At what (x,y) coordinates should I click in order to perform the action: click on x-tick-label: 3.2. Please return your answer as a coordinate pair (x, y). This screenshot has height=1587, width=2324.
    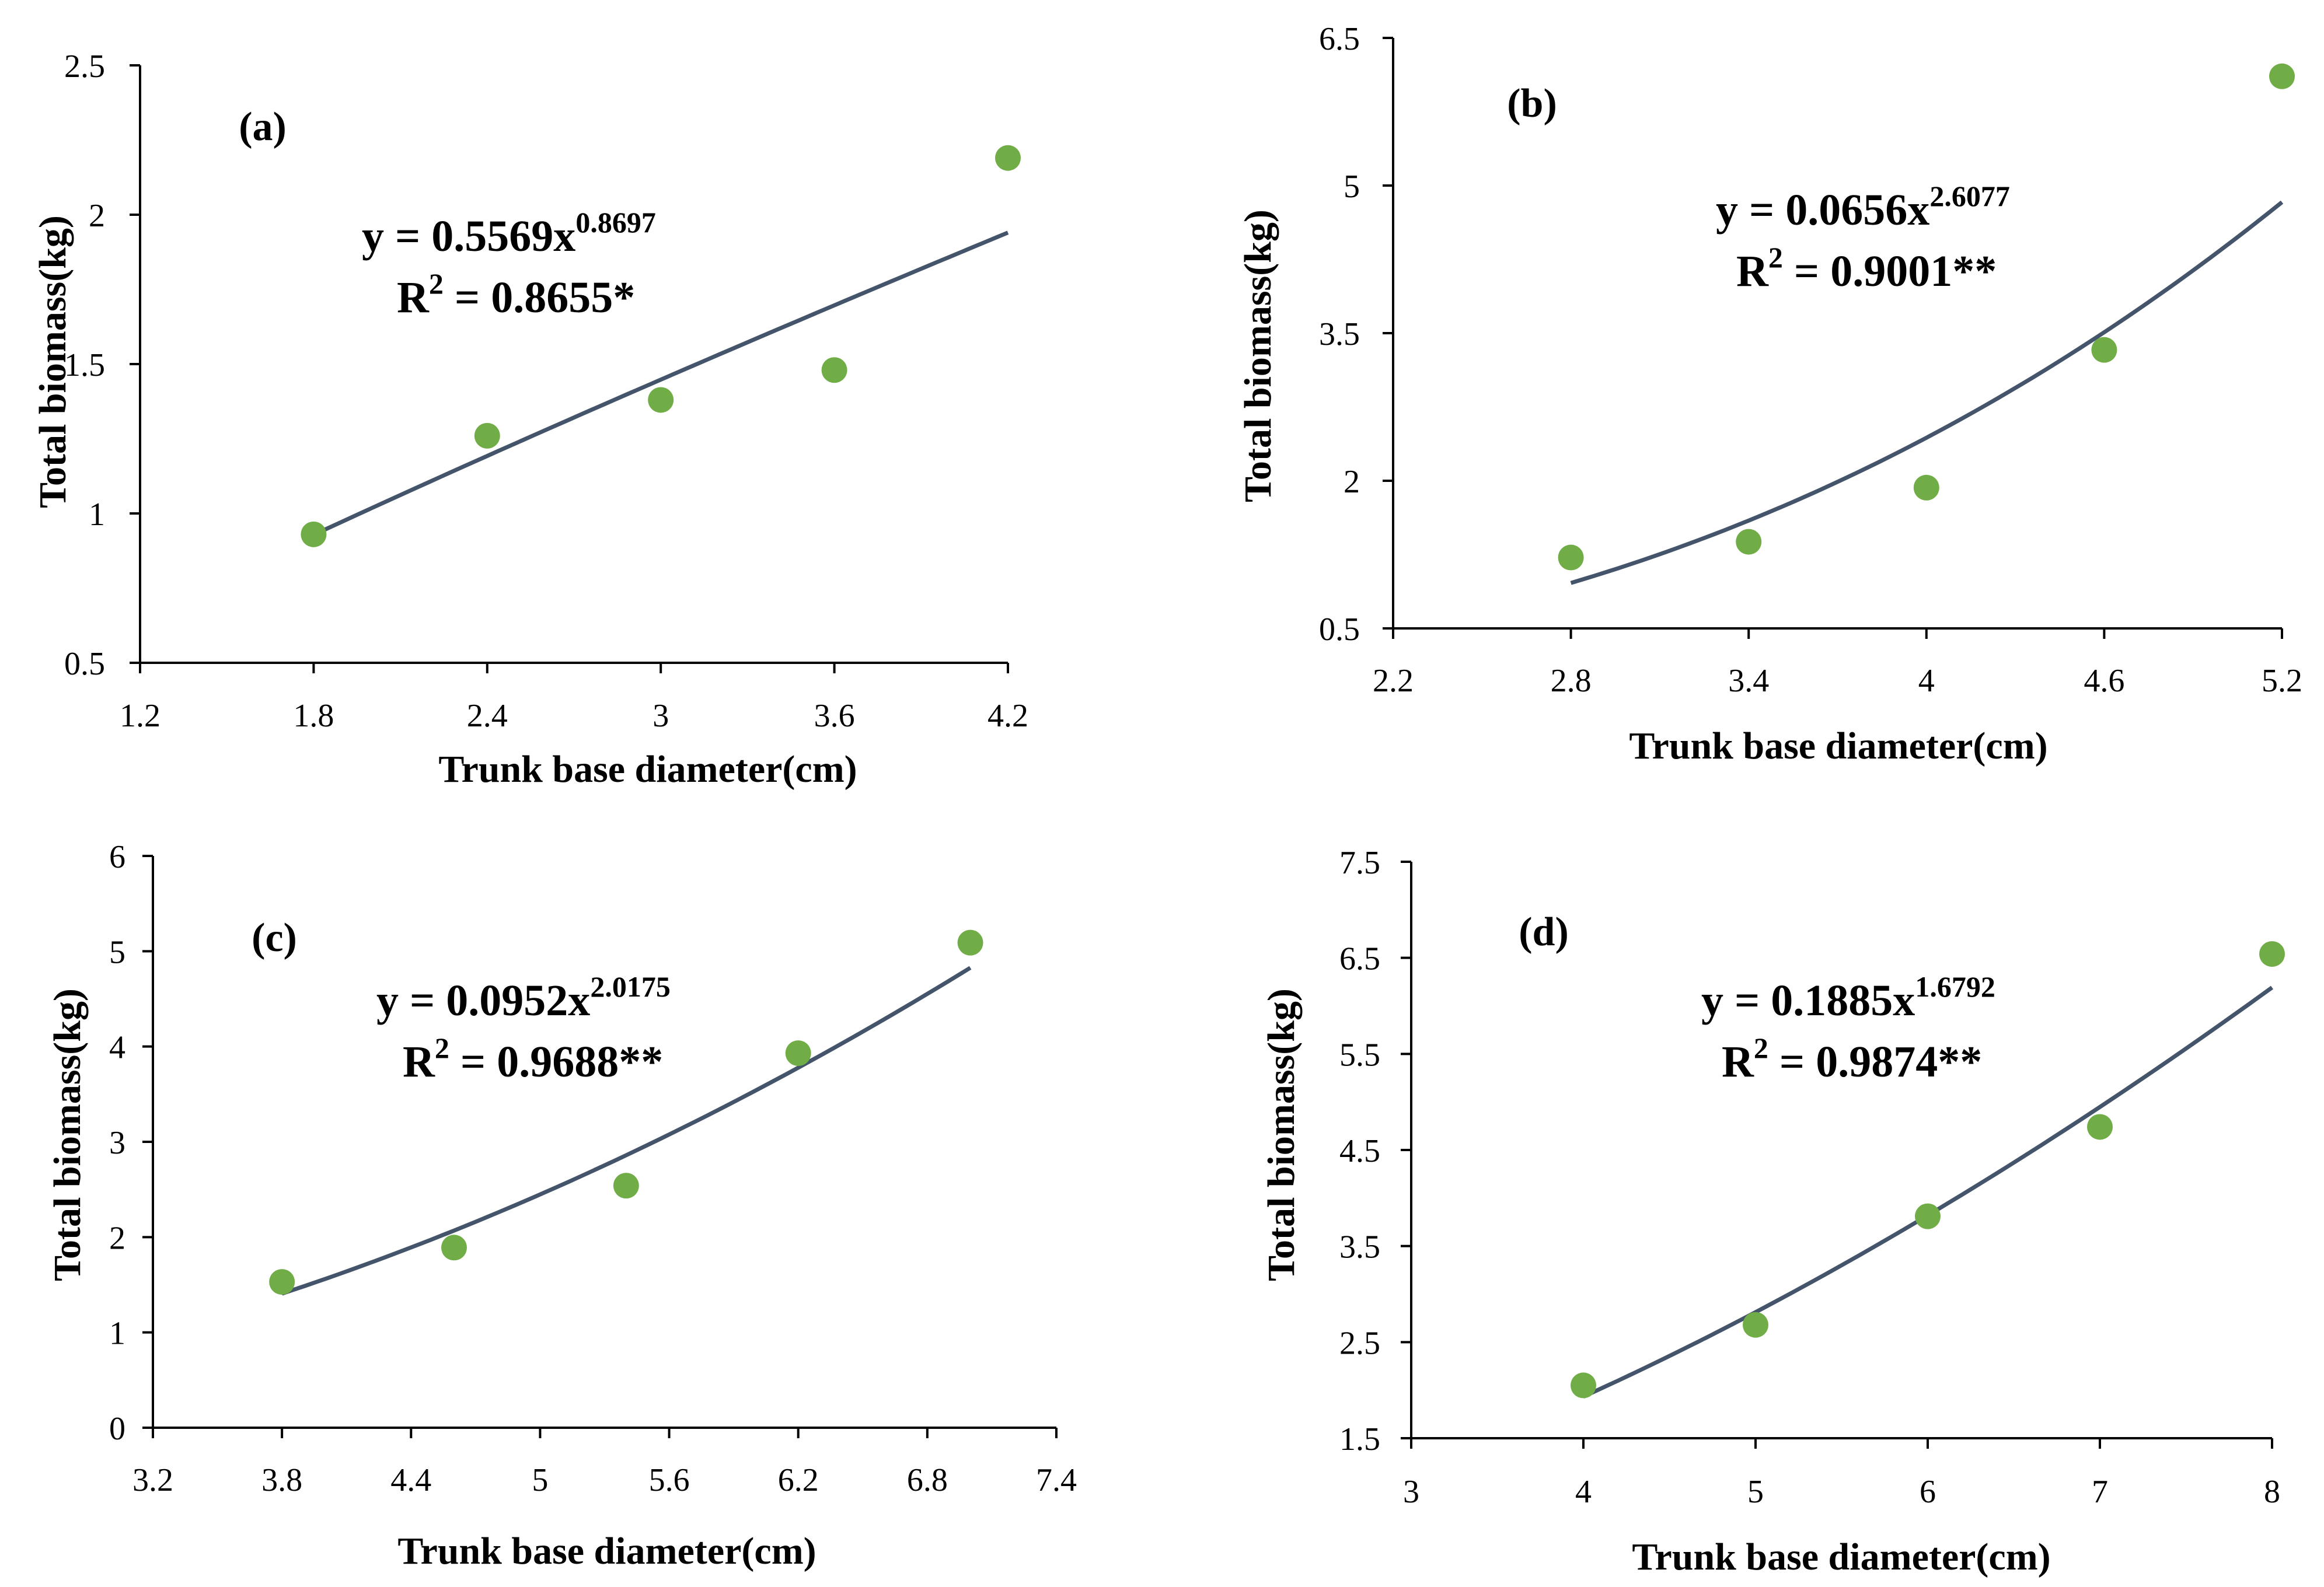
    Looking at the image, I should click on (153, 1480).